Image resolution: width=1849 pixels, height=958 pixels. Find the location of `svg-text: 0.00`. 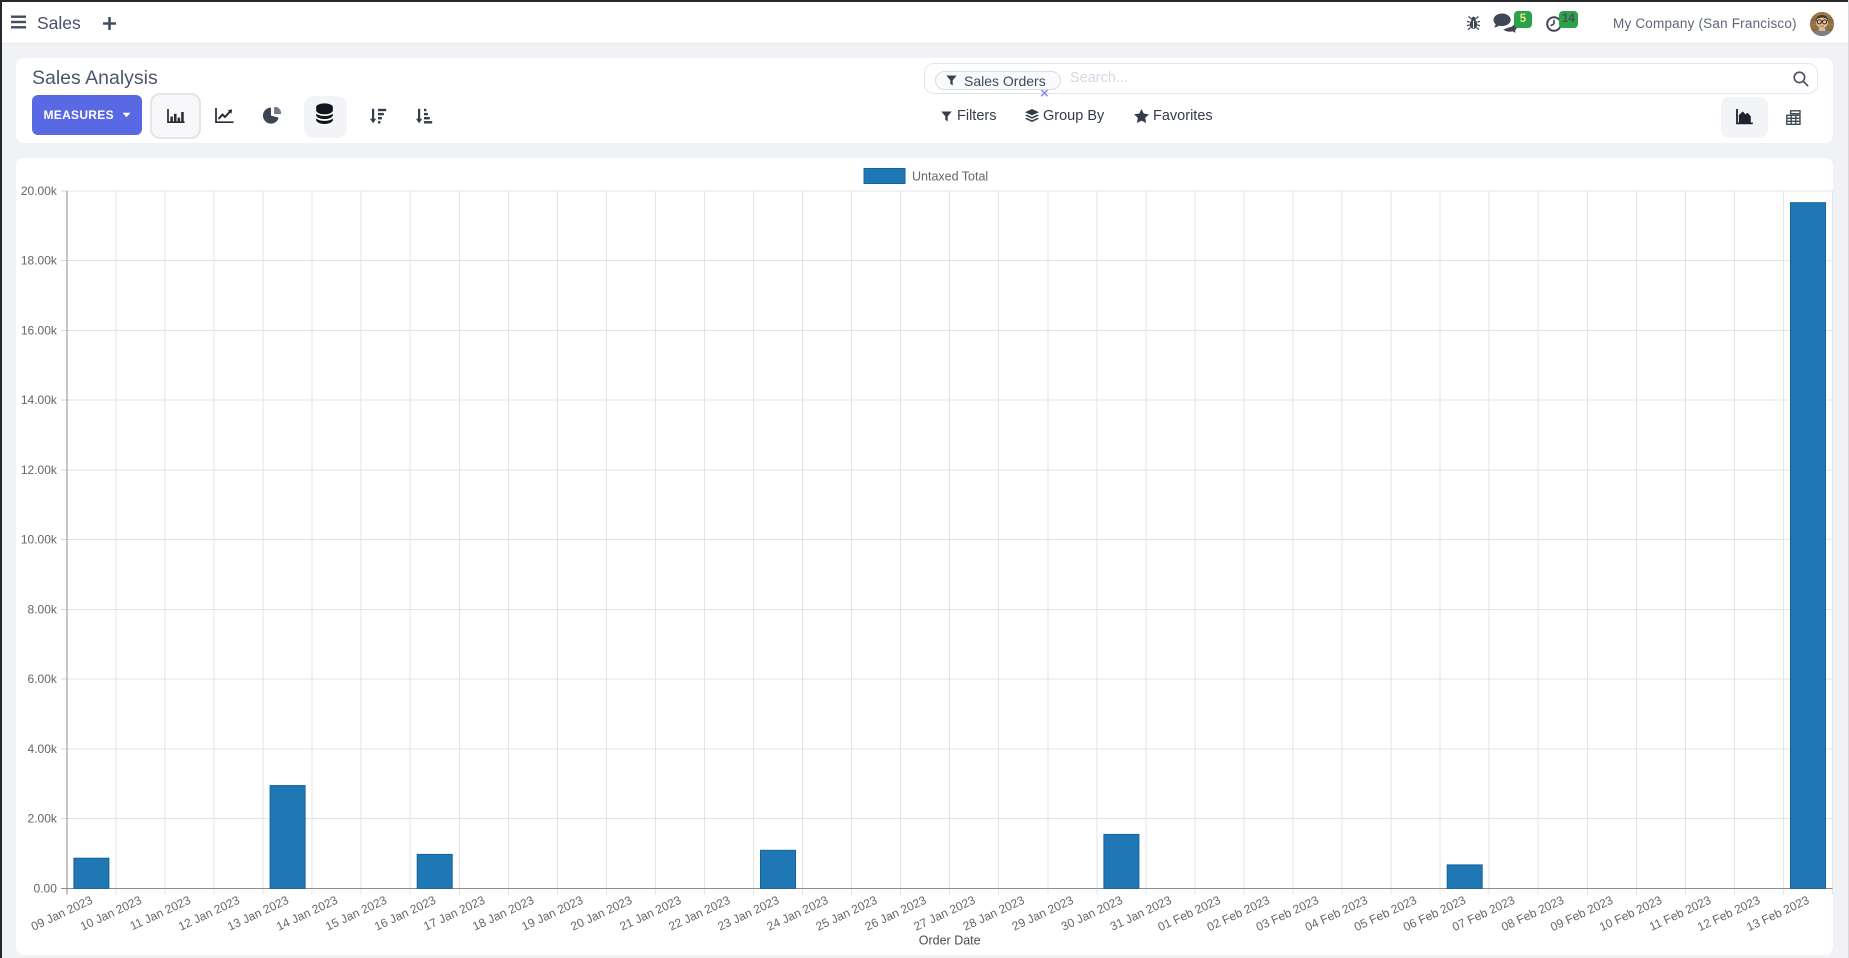

svg-text: 0.00 is located at coordinates (46, 888).